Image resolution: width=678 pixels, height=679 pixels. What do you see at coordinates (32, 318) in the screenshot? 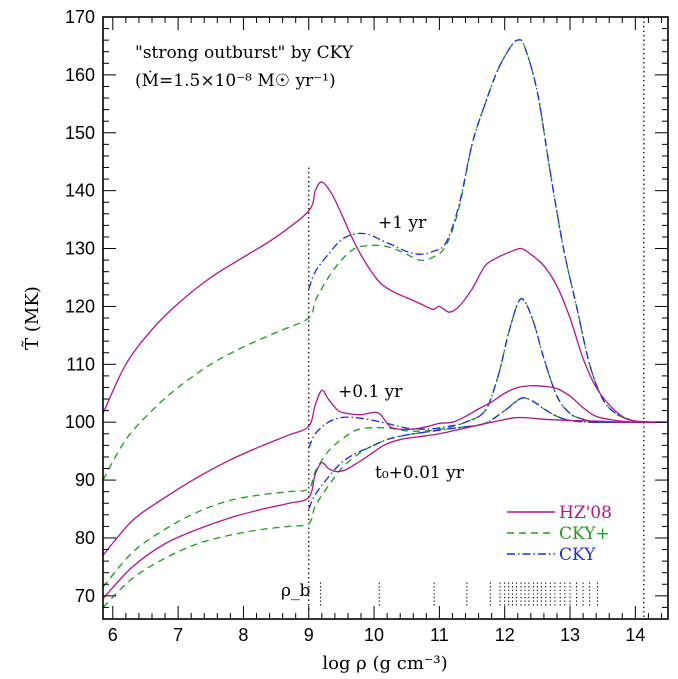
I see `y-axis-label: T̃ (MK)` at bounding box center [32, 318].